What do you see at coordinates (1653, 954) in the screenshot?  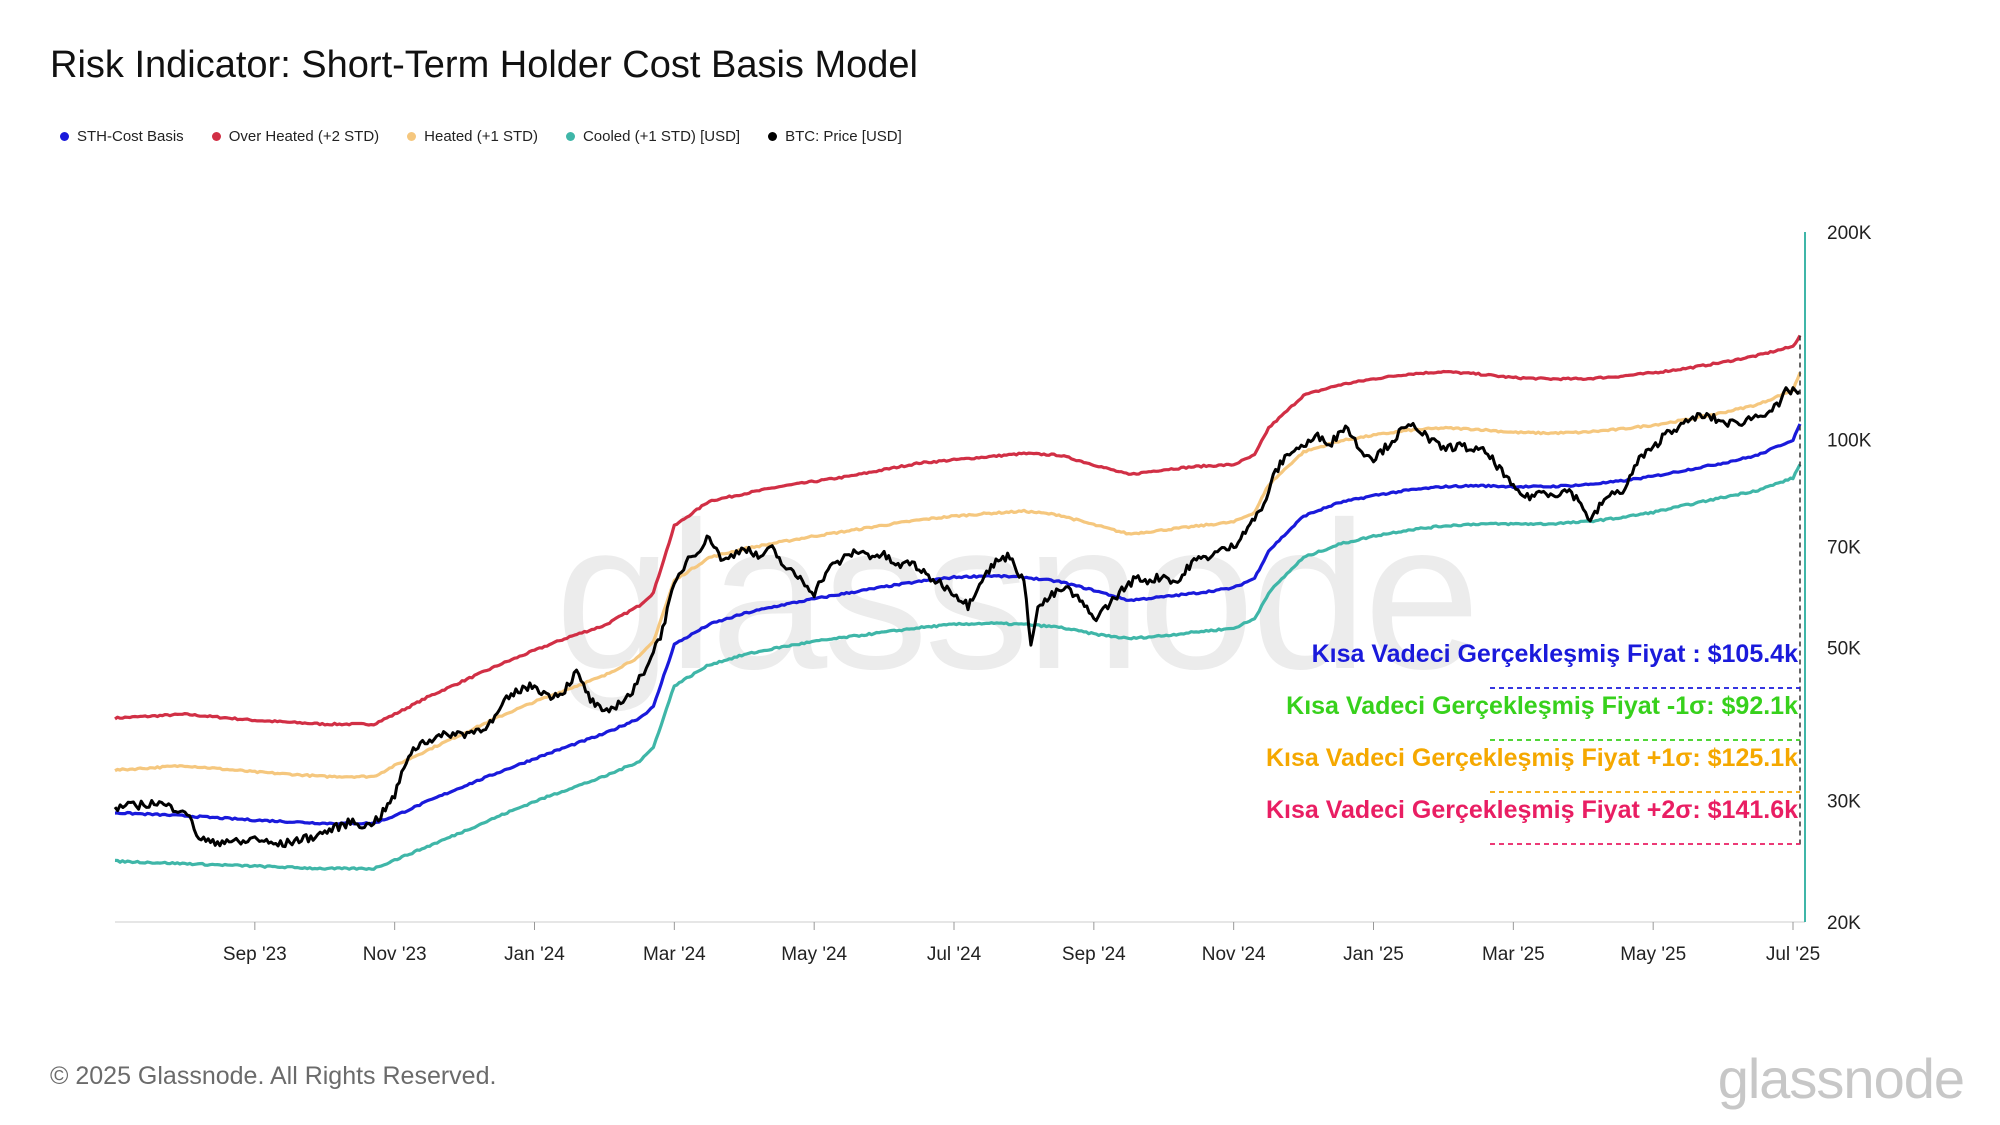 I see `x-tick-label: May '25` at bounding box center [1653, 954].